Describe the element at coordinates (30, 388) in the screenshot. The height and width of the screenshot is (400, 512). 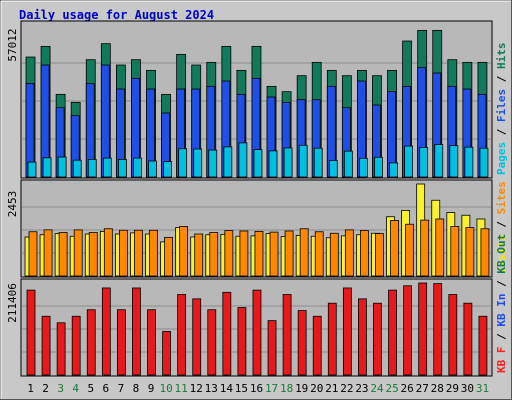
I see `x-tick-label: 1` at that location.